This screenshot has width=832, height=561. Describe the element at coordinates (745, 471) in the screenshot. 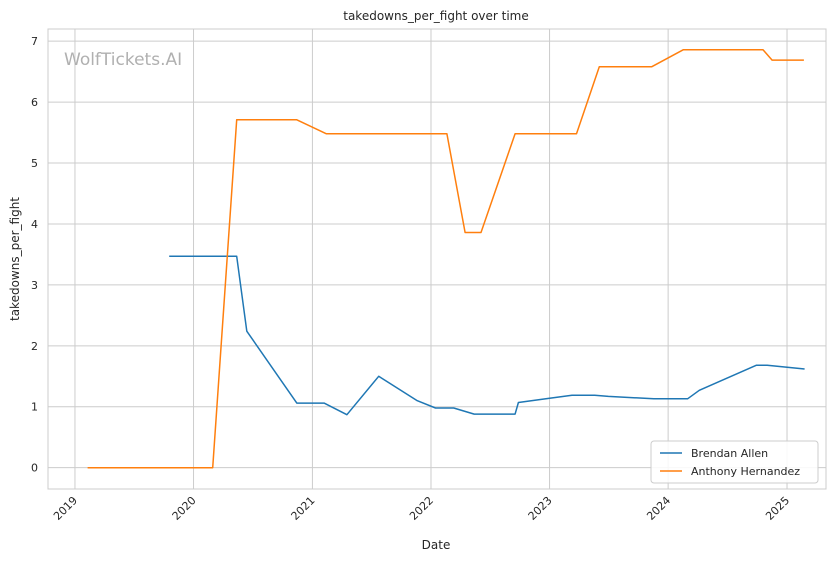

I see `legend-label-anthony-hernandez: Anthony Hernandez` at that location.